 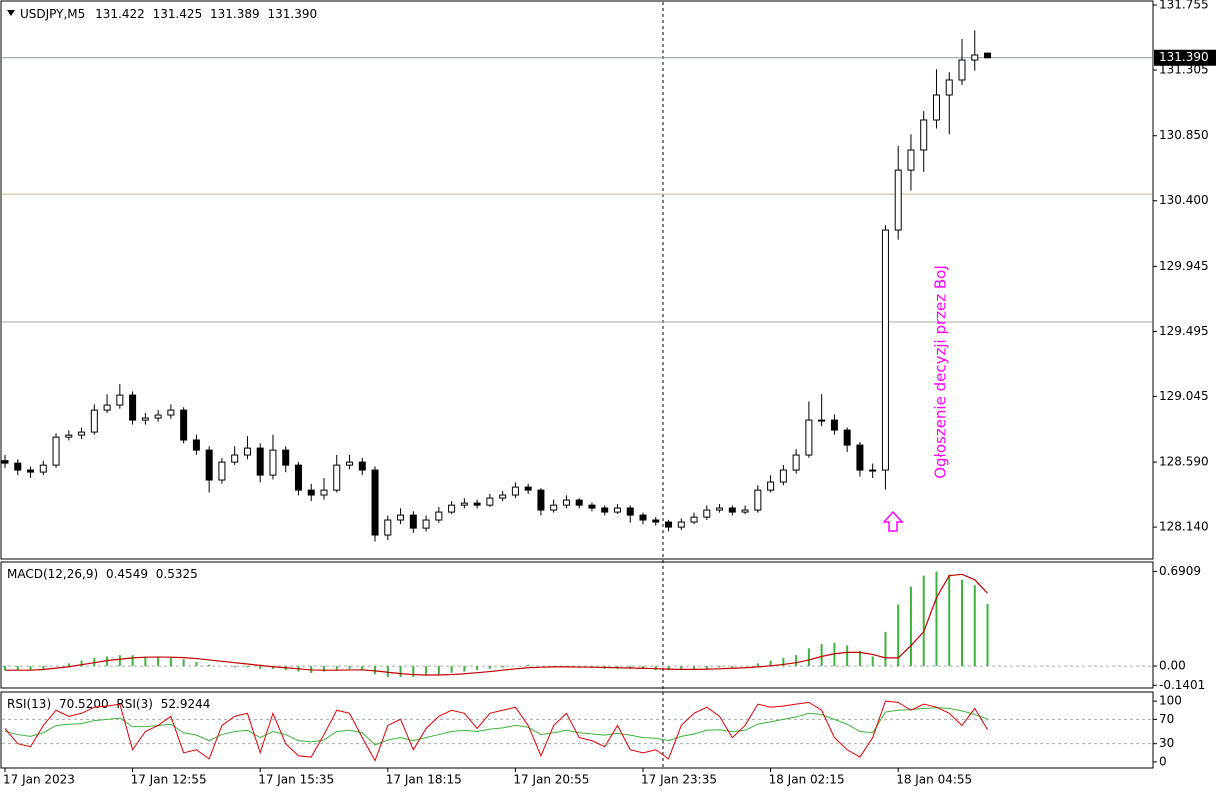 What do you see at coordinates (1170, 701) in the screenshot?
I see `y-tick-label: 100` at bounding box center [1170, 701].